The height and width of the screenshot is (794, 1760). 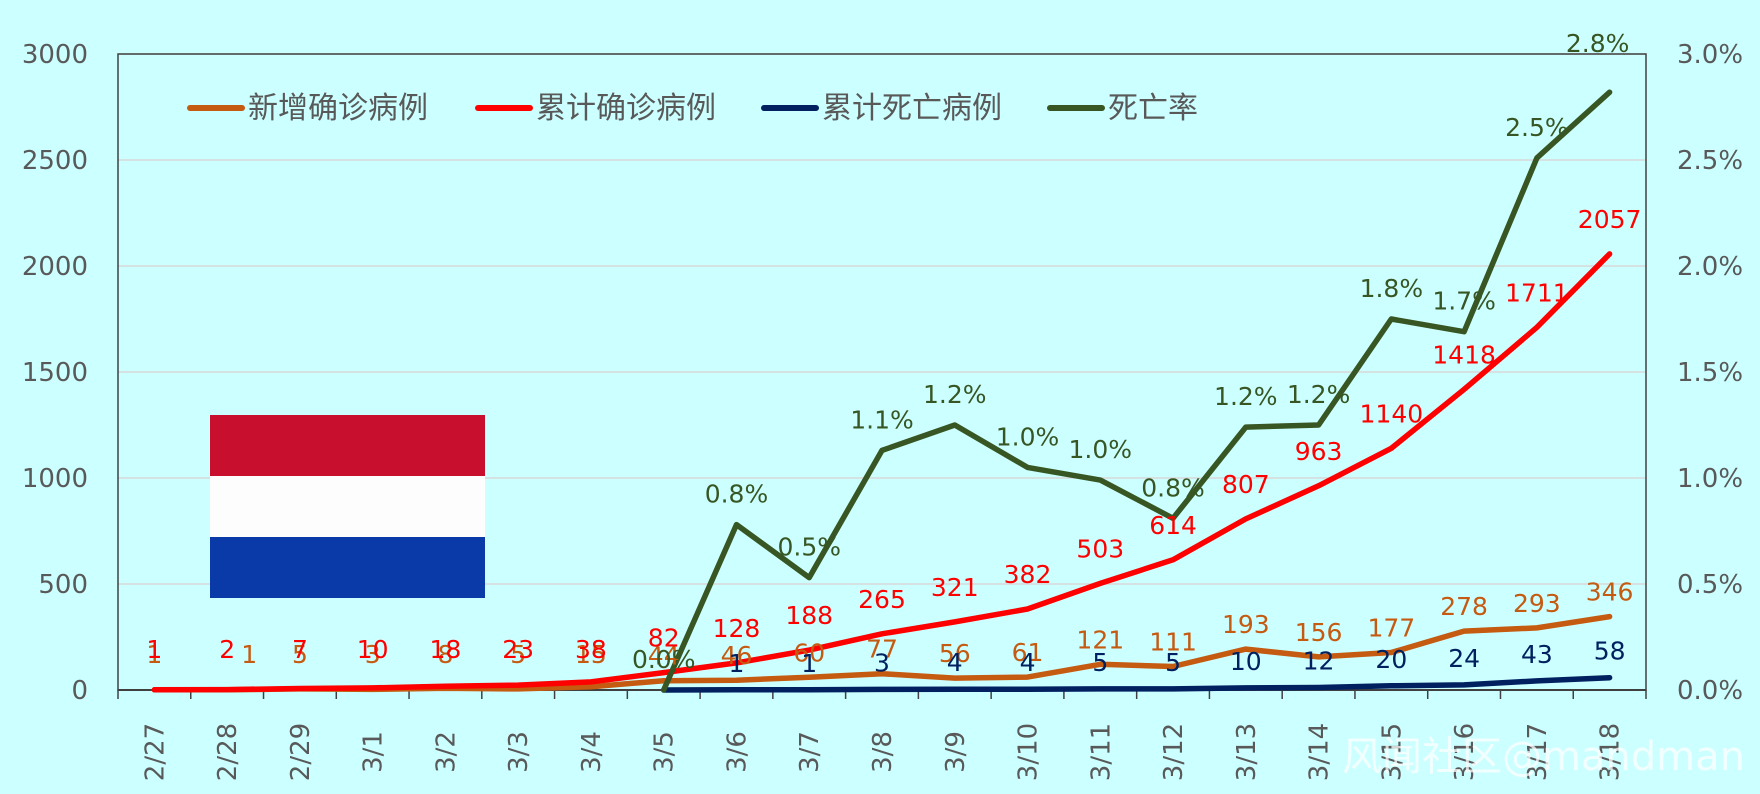 I want to click on data-label: 1.8%, so click(x=1392, y=288).